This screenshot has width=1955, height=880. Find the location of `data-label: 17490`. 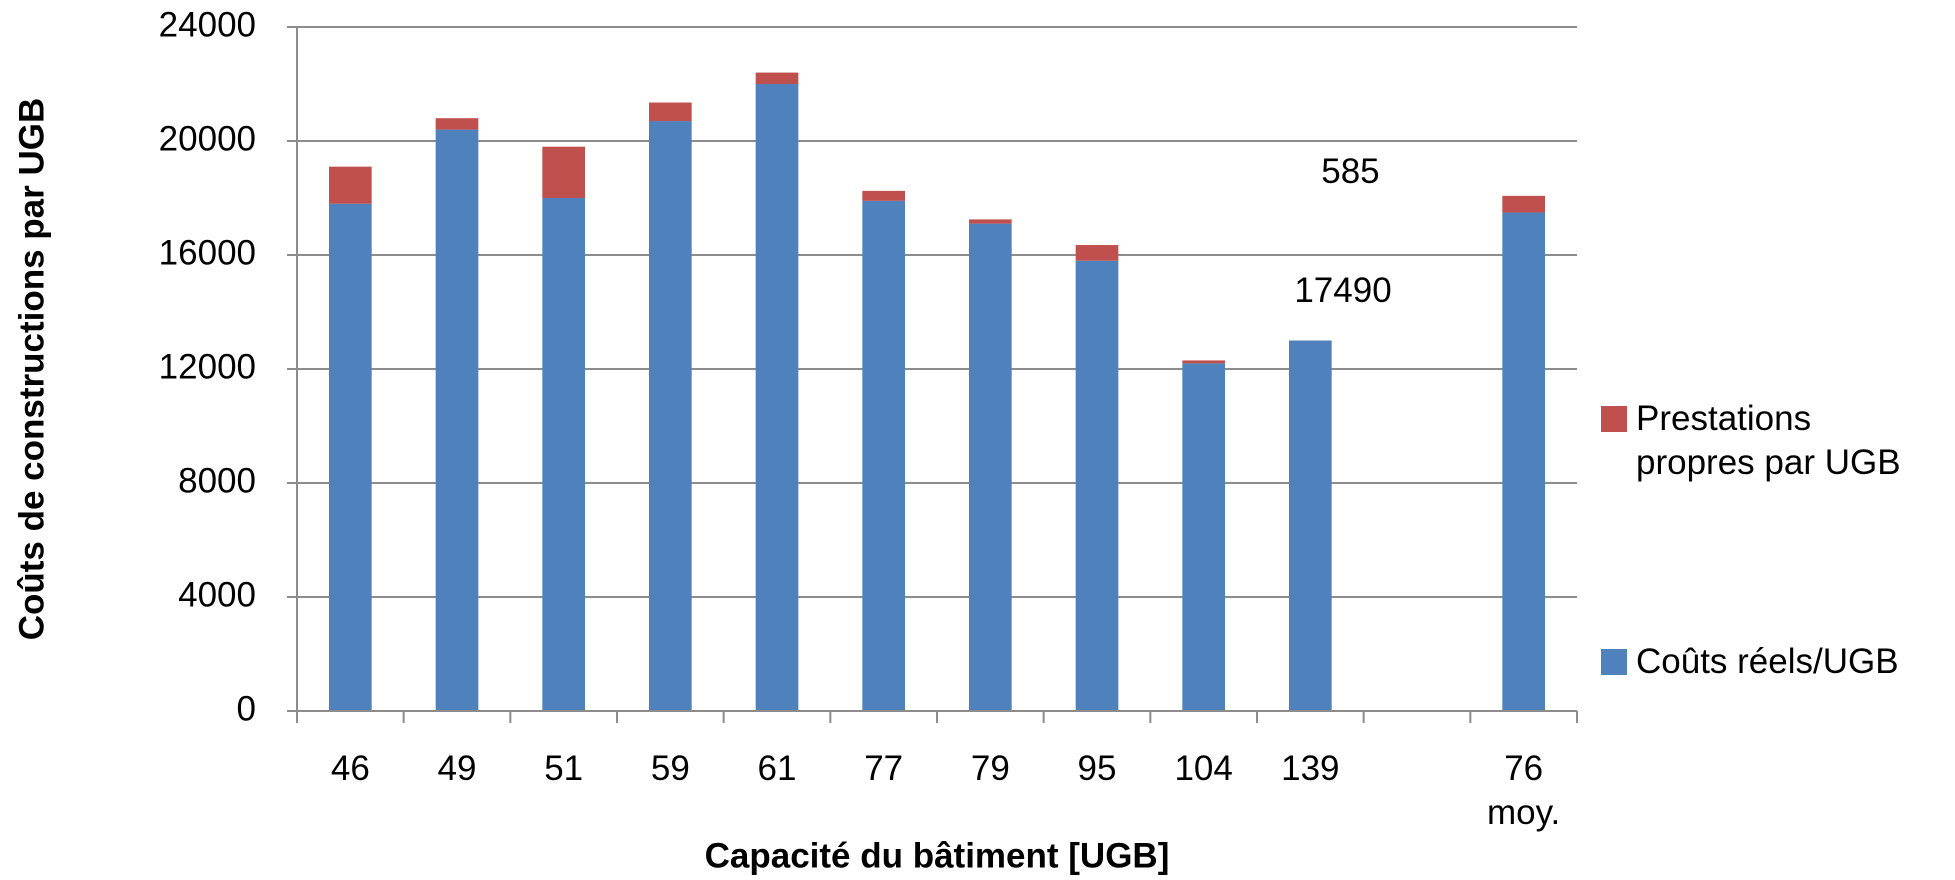

data-label: 17490 is located at coordinates (1342, 290).